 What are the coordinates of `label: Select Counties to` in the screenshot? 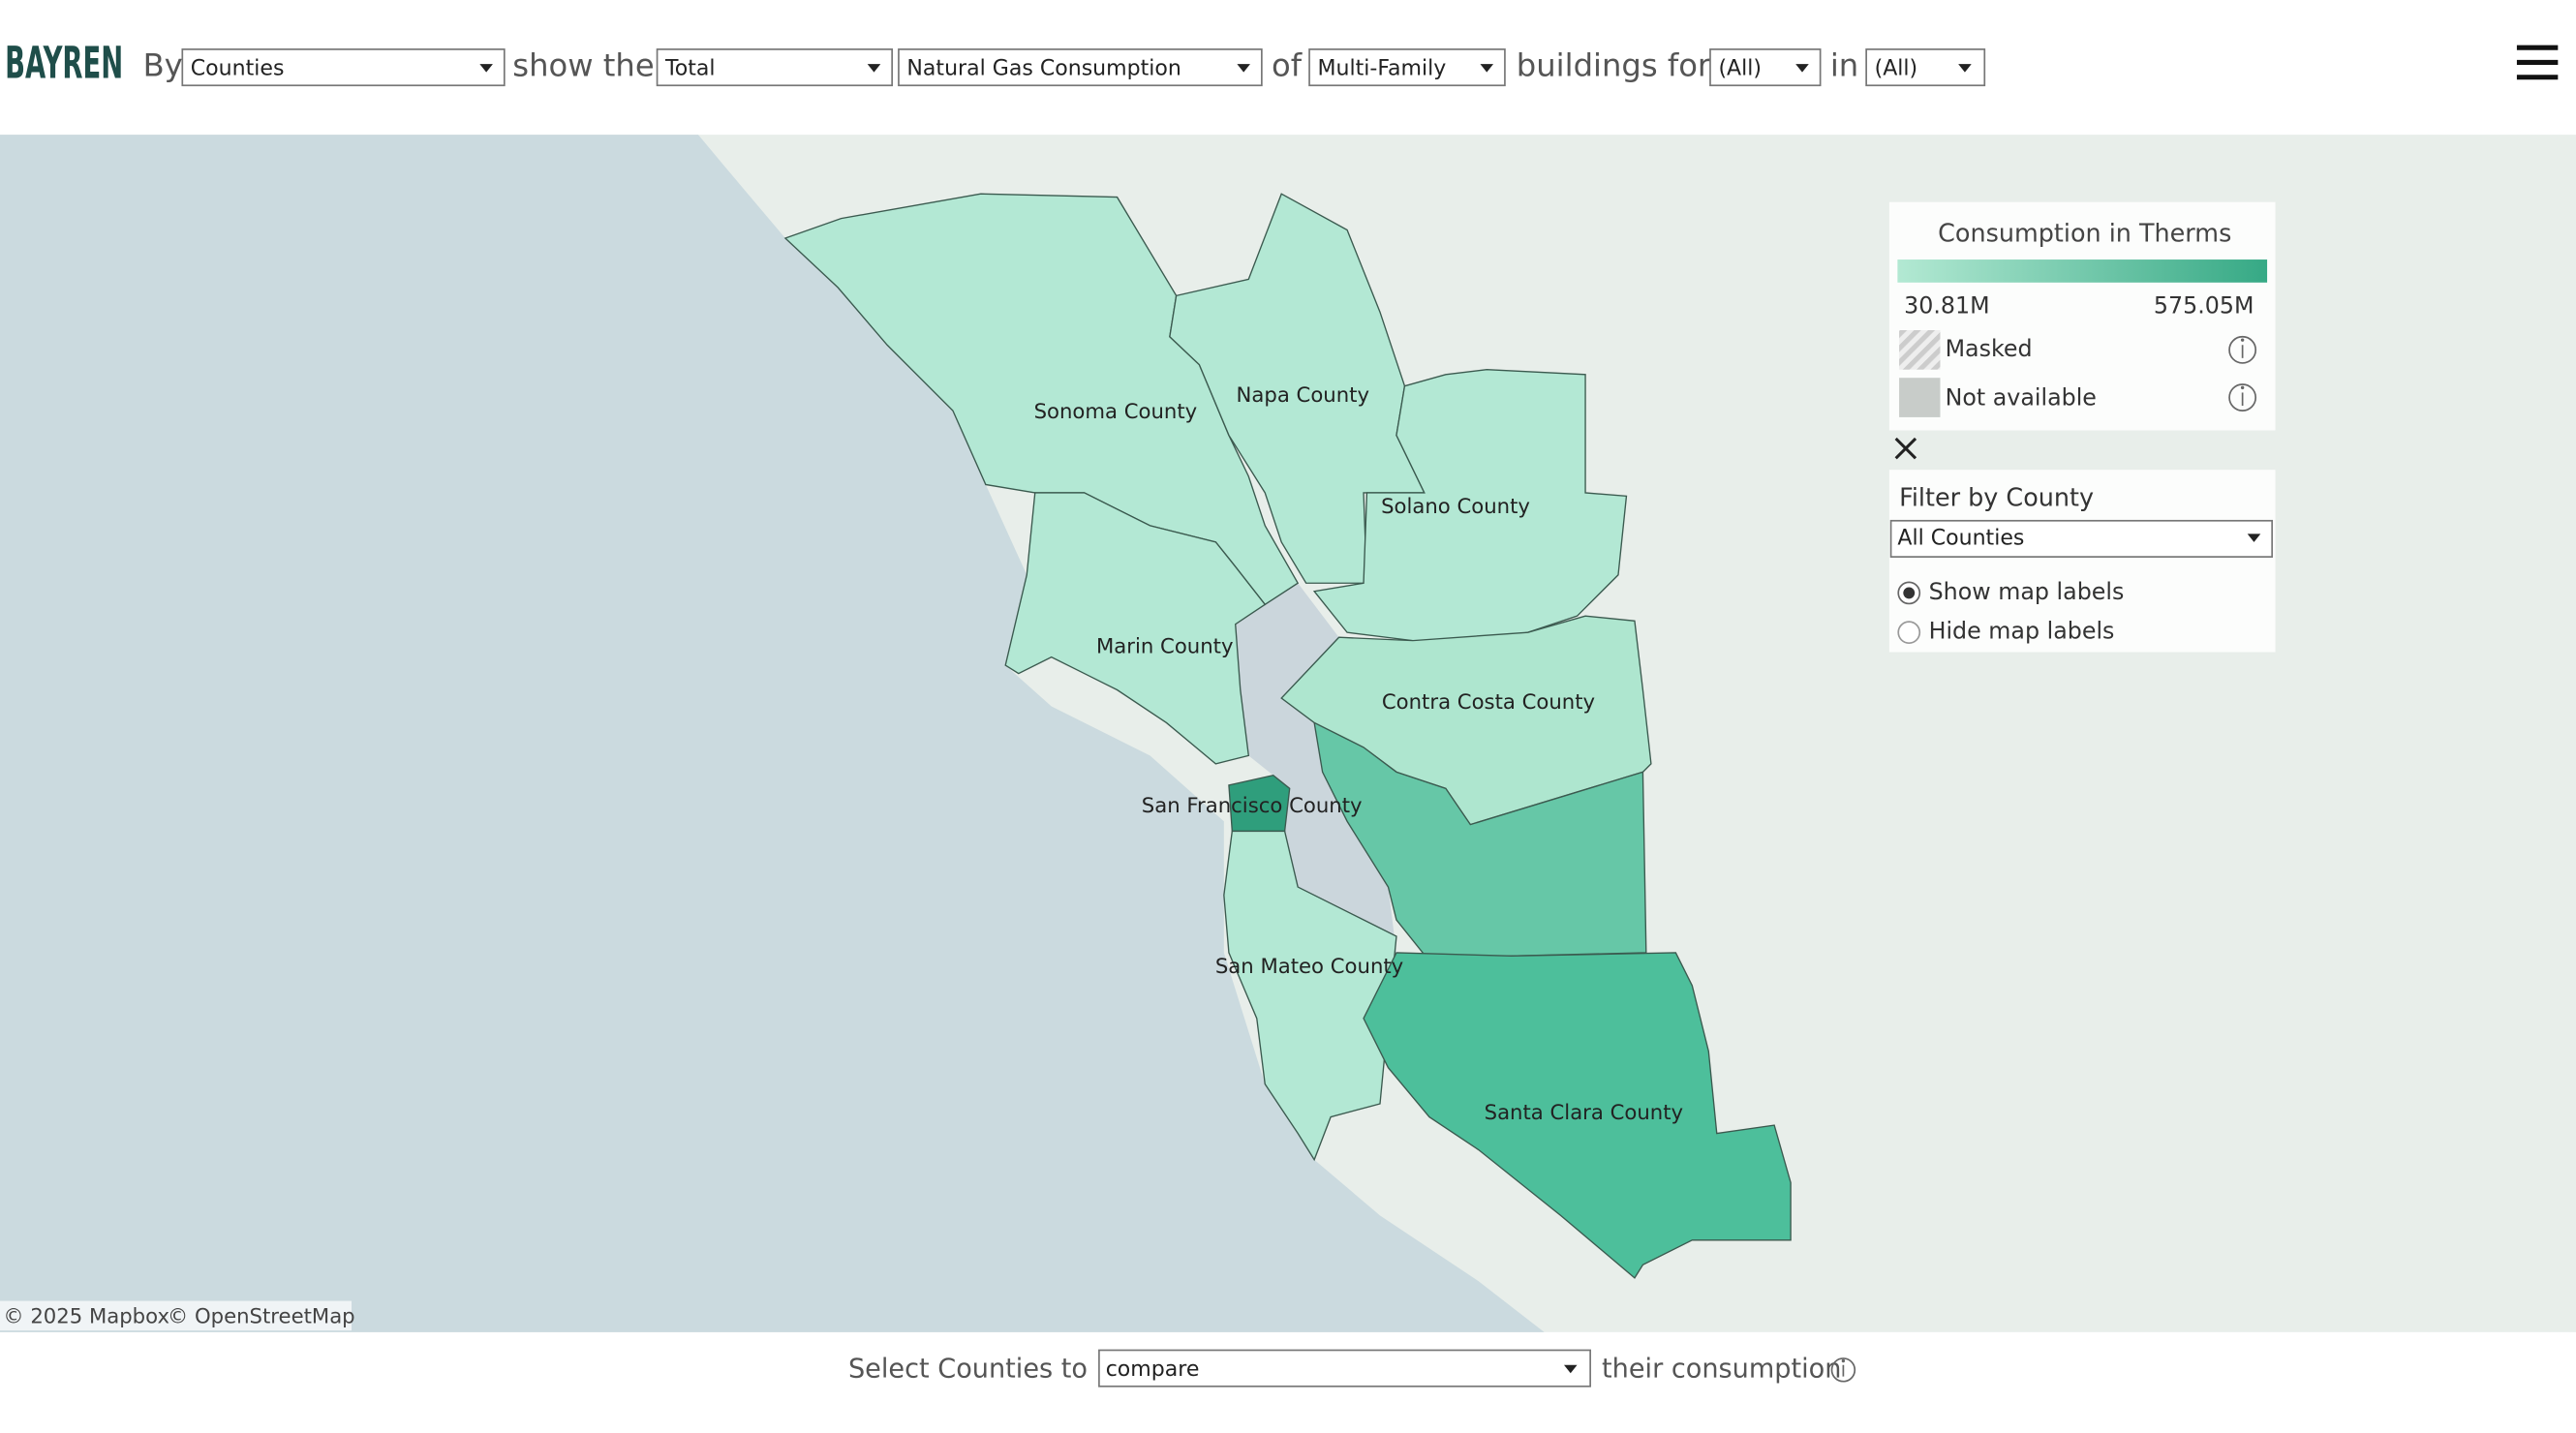 It's located at (968, 1369).